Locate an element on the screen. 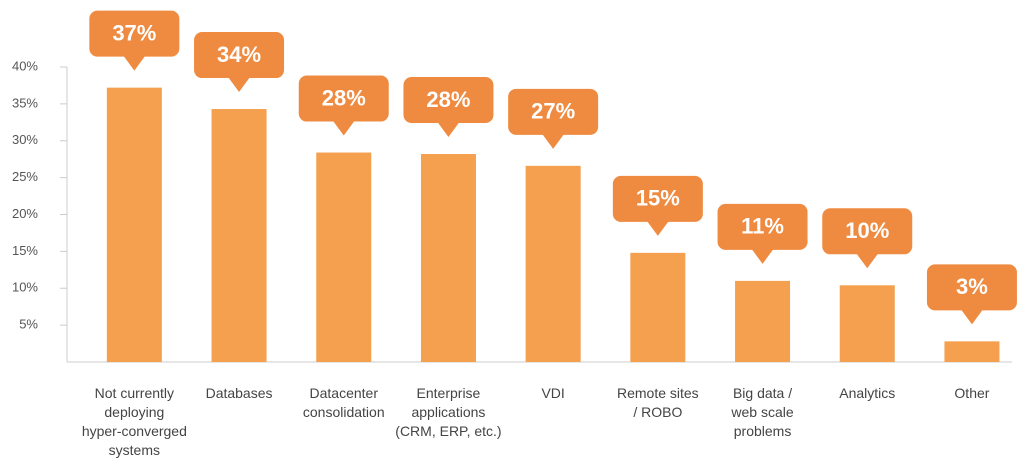 The image size is (1023, 461). x-tick-label: Other is located at coordinates (972, 393).